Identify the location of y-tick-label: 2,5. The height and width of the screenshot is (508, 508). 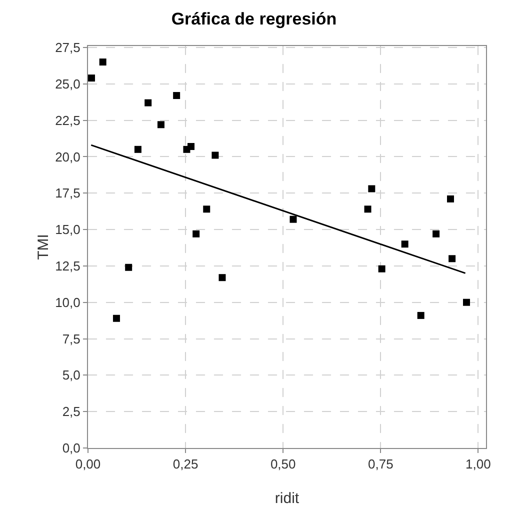
(71, 412).